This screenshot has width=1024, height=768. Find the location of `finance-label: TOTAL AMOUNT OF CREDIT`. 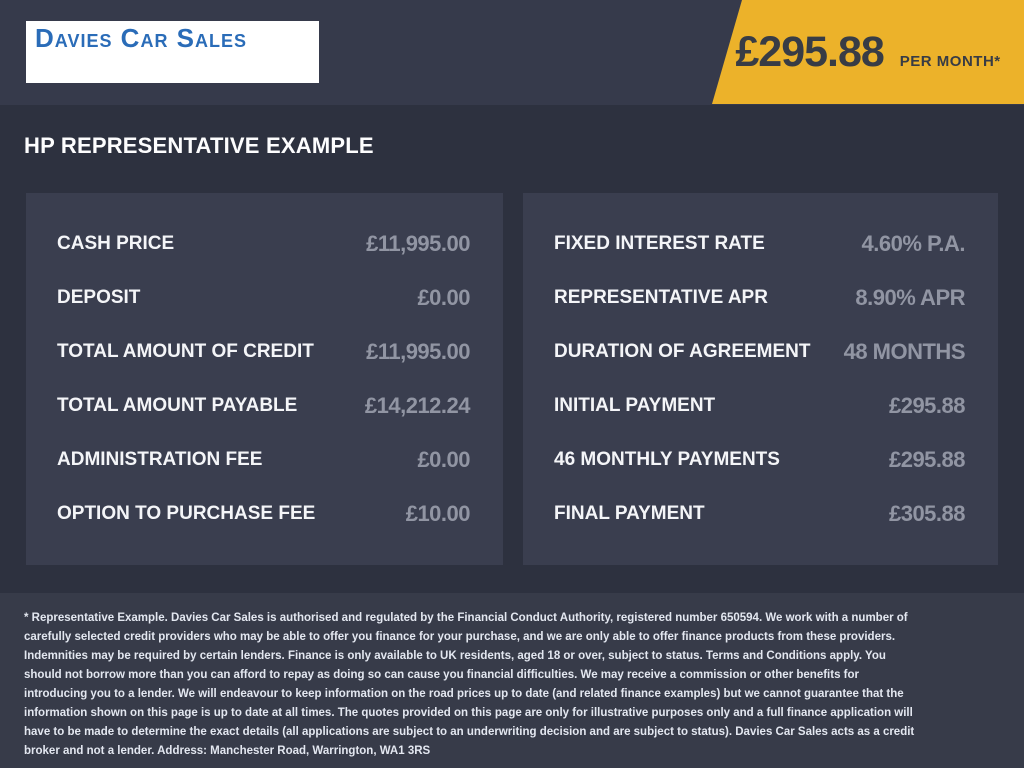

finance-label: TOTAL AMOUNT OF CREDIT is located at coordinates (185, 351).